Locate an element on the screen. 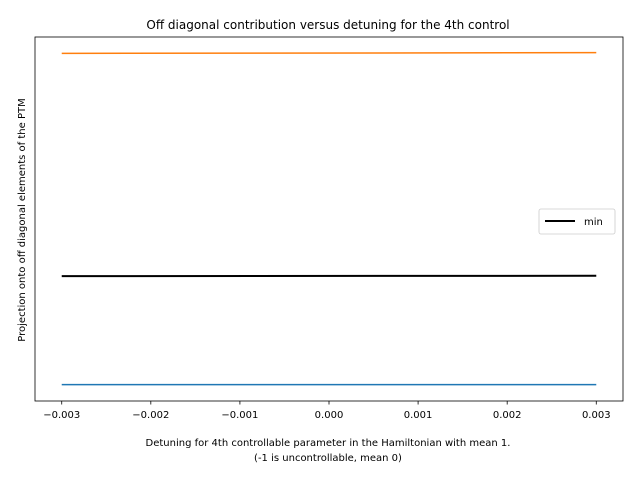  legend: min is located at coordinates (577, 221).